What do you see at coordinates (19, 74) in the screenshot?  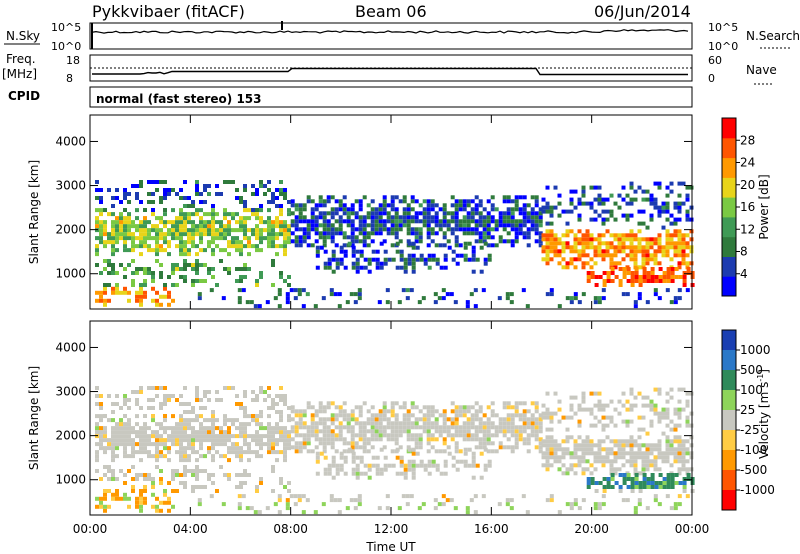 I see `freq-unit: [MHz]` at bounding box center [19, 74].